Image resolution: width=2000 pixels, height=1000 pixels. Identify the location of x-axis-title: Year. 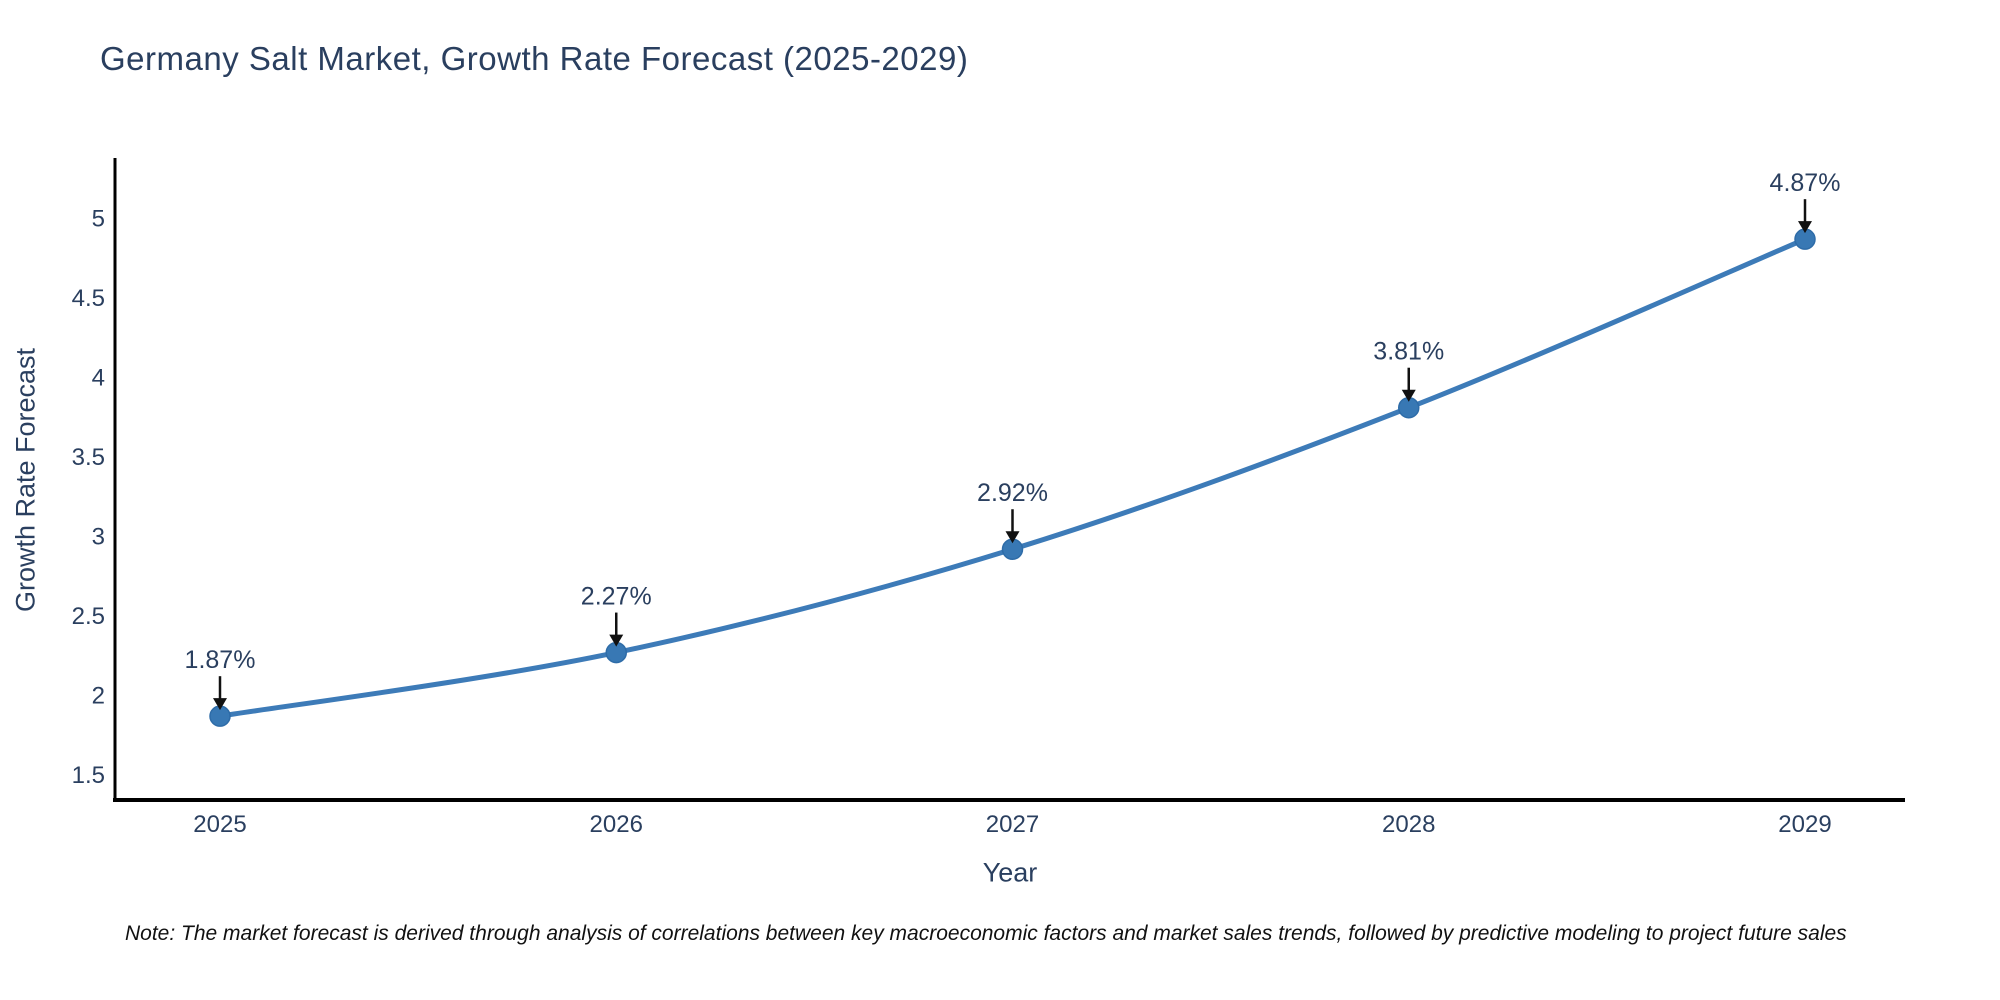
(1010, 872).